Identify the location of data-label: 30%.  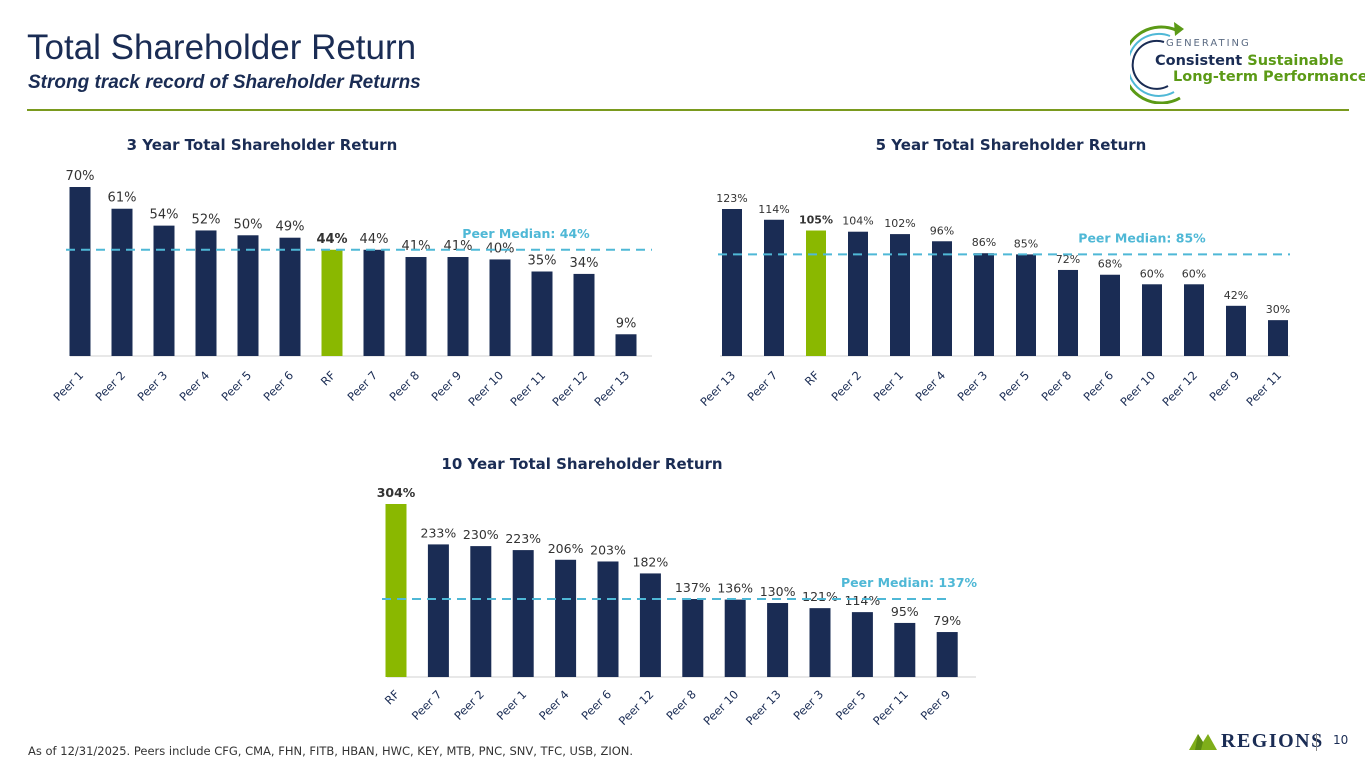
(1278, 309).